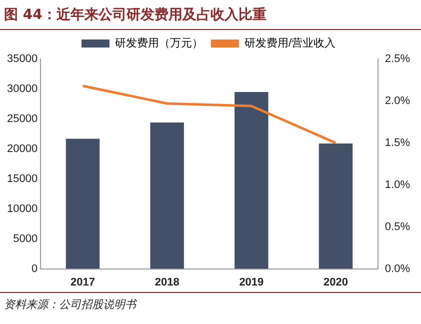 This screenshot has height=324, width=421. Describe the element at coordinates (397, 184) in the screenshot. I see `y2-tick-label: 1.0%` at that location.